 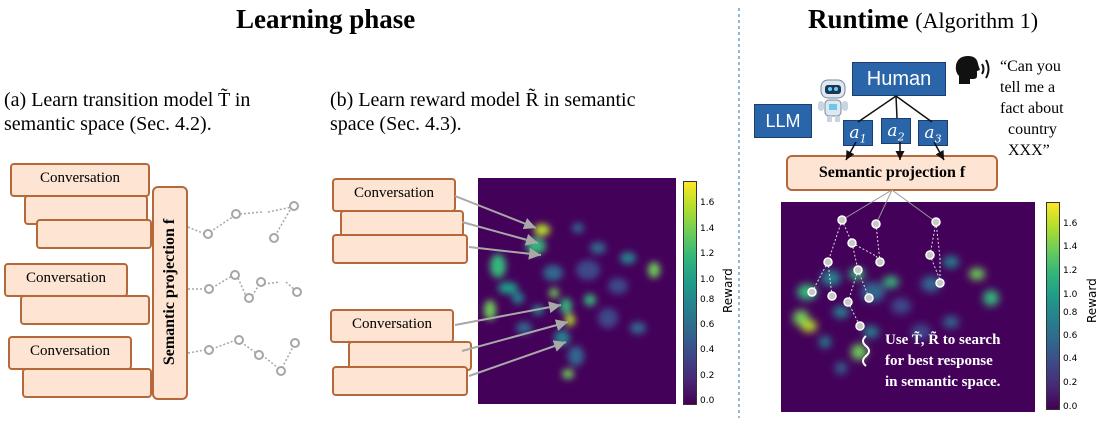 What do you see at coordinates (858, 133) in the screenshot?
I see `action-box-a1: a1` at bounding box center [858, 133].